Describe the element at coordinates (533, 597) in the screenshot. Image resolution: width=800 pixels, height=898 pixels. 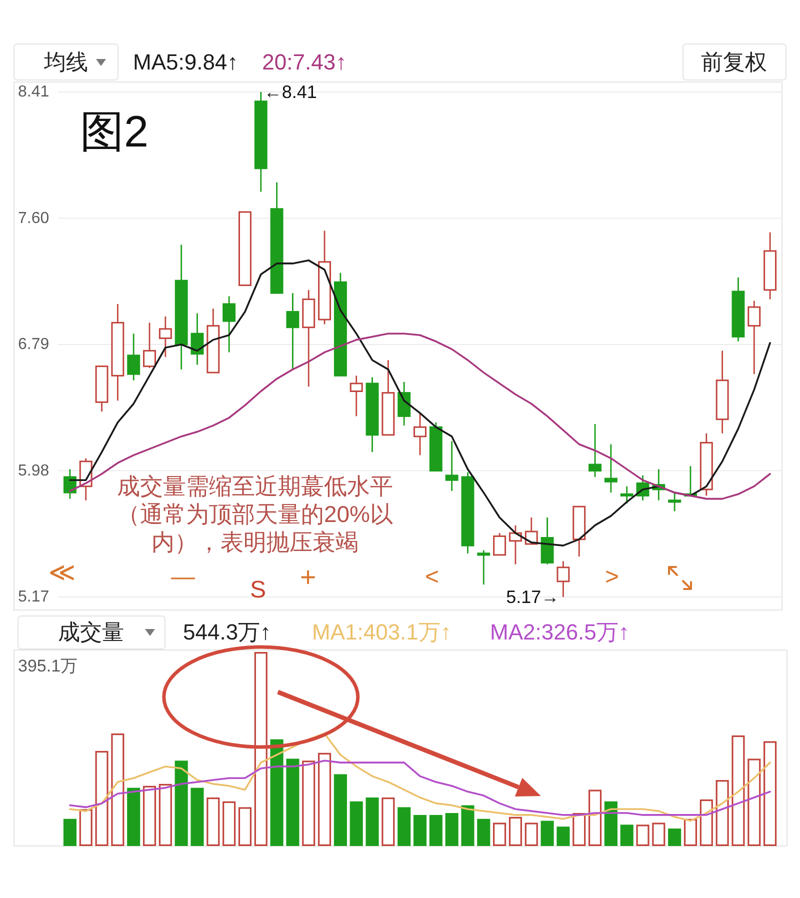
I see `annotation: 5.17→` at that location.